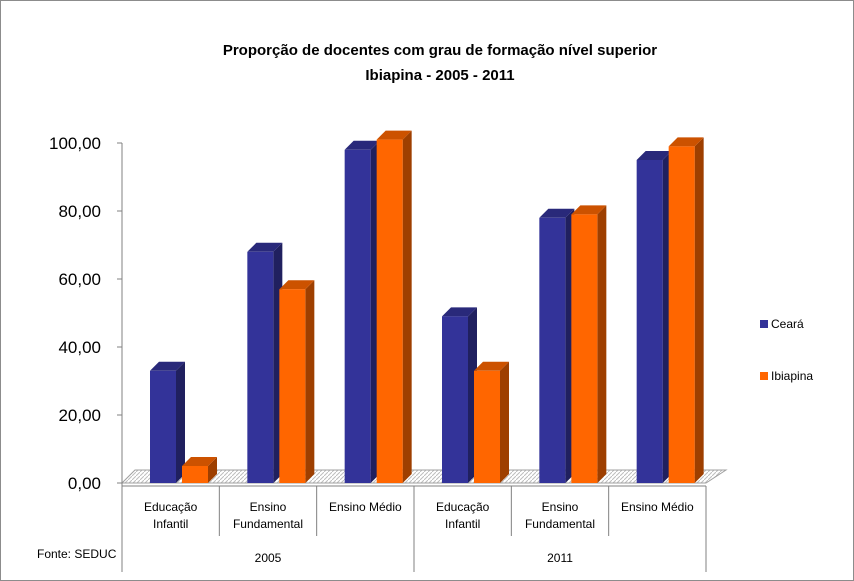 This screenshot has width=854, height=581. What do you see at coordinates (77, 554) in the screenshot?
I see `source-note: Fonte: SEDUC` at bounding box center [77, 554].